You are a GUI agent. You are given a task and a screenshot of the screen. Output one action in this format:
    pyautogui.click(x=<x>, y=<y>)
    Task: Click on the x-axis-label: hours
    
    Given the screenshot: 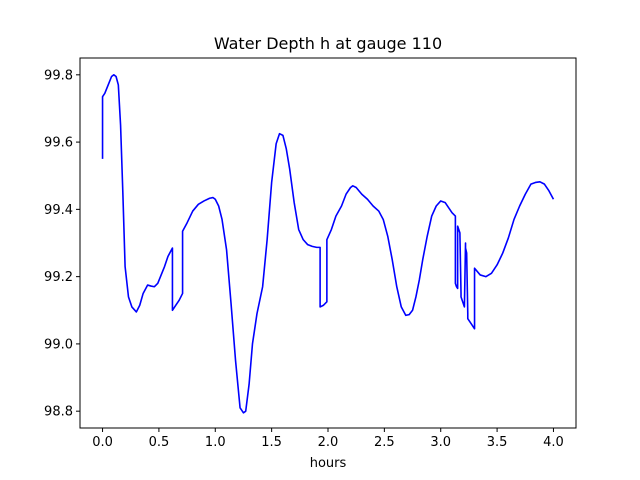 What is the action you would take?
    pyautogui.click(x=328, y=463)
    